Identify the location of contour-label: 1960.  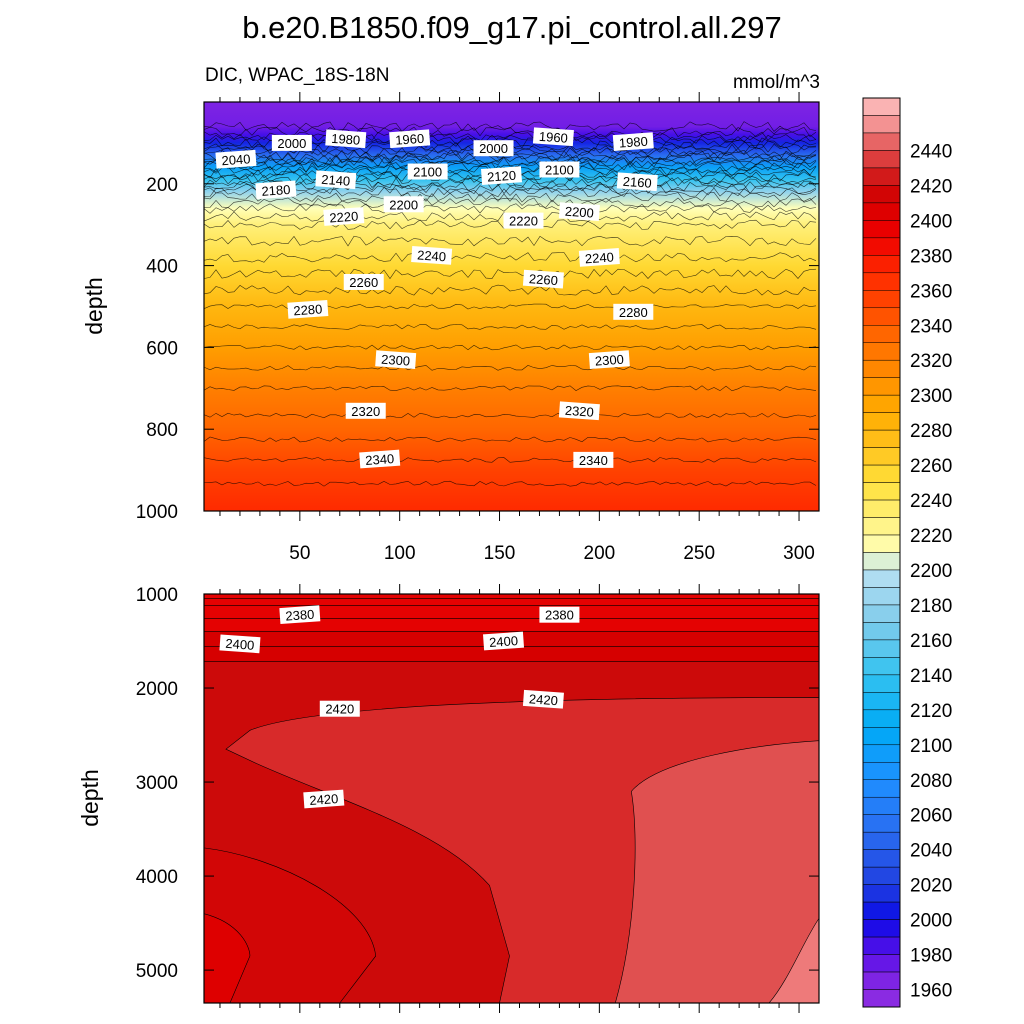
(553, 137).